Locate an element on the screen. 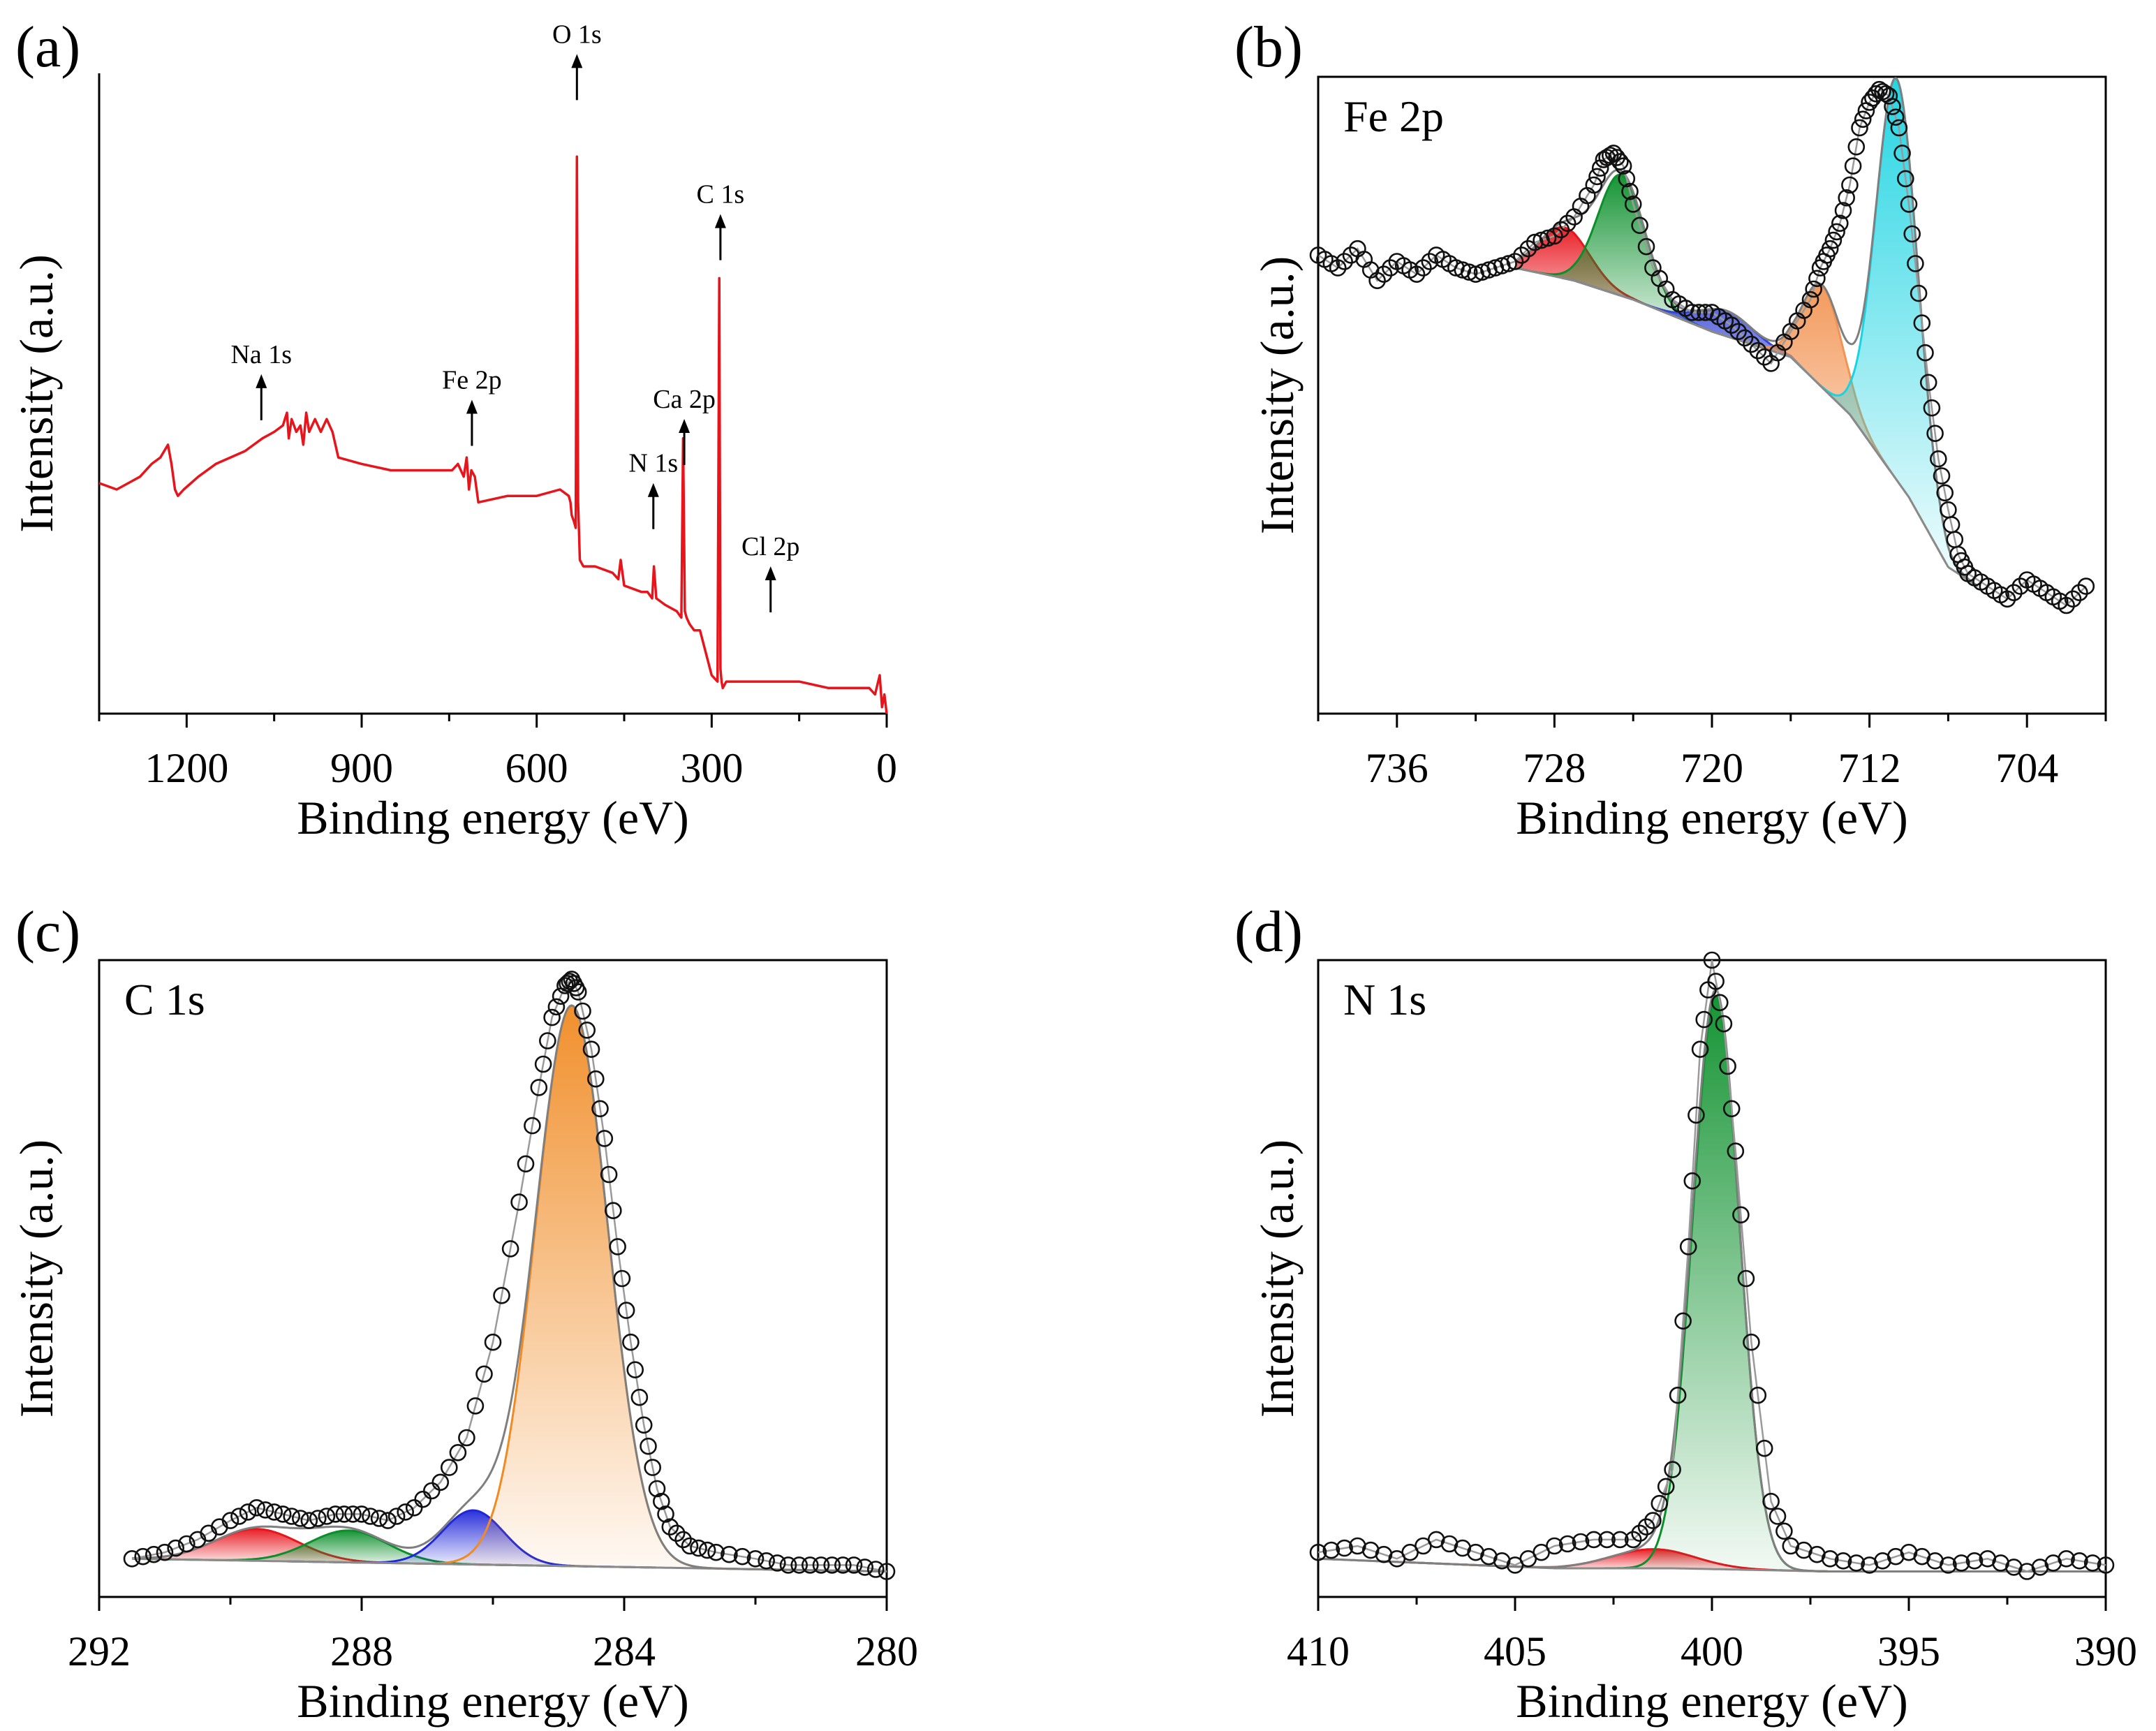 The height and width of the screenshot is (1731, 2156). survey-spectrum-line is located at coordinates (493, 434).